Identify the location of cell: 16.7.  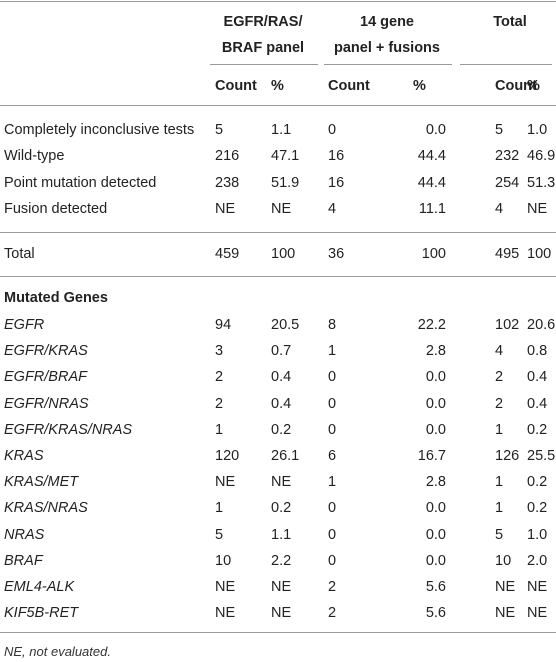
(431, 456).